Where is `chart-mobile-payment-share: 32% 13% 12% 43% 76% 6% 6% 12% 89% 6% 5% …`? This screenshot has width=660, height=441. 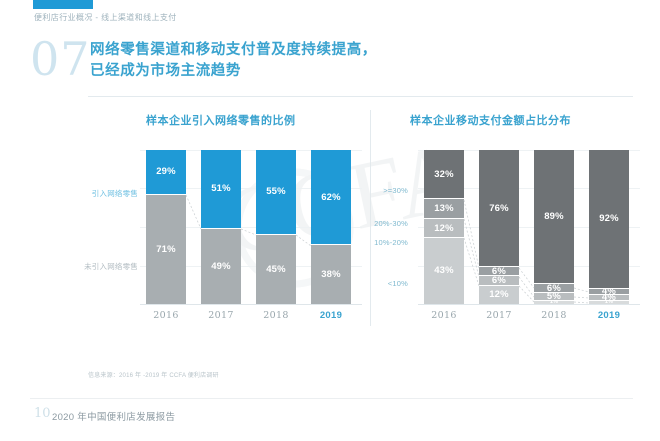 chart-mobile-payment-share: 32% 13% 12% 43% 76% 6% 6% 12% 89% 6% 5% … is located at coordinates (529, 240).